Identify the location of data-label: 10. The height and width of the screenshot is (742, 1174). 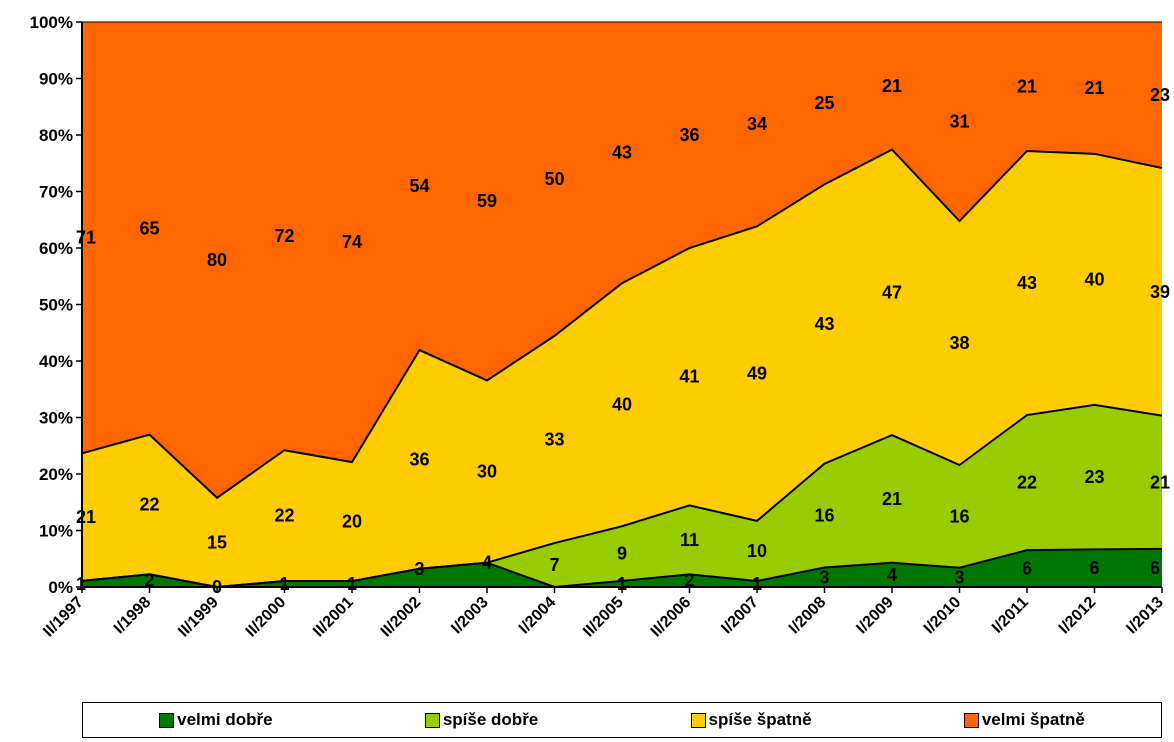
(757, 551).